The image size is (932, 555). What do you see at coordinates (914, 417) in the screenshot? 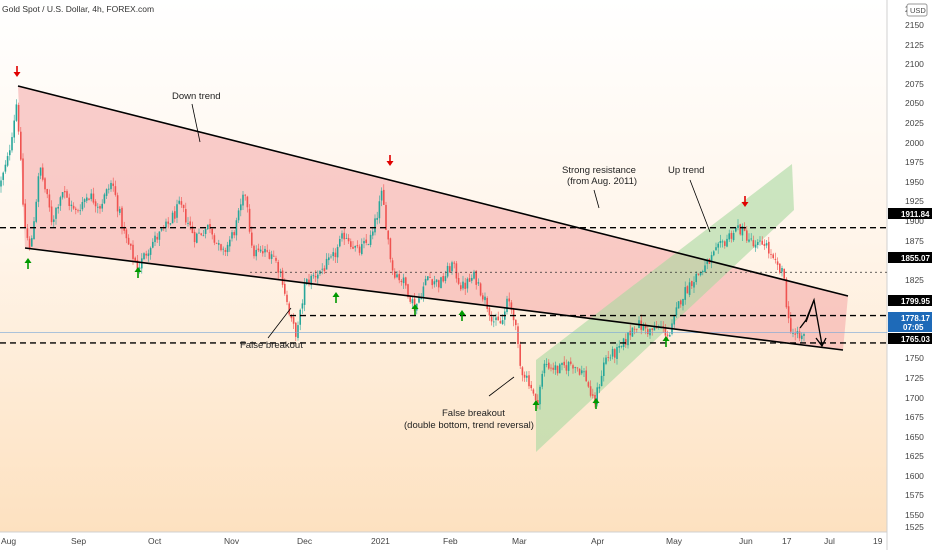
I see `y-tick-18: 1675` at bounding box center [914, 417].